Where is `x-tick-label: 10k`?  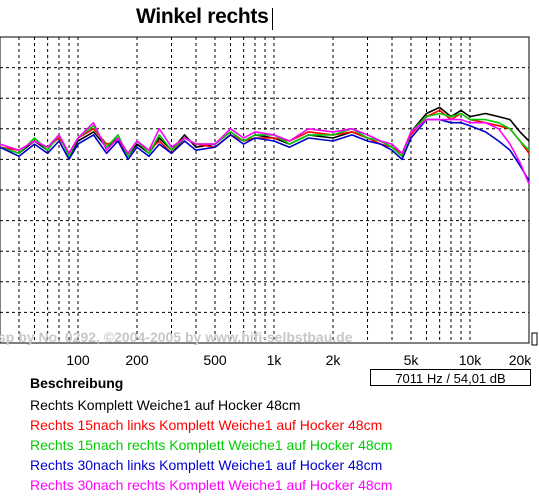 x-tick-label: 10k is located at coordinates (471, 360).